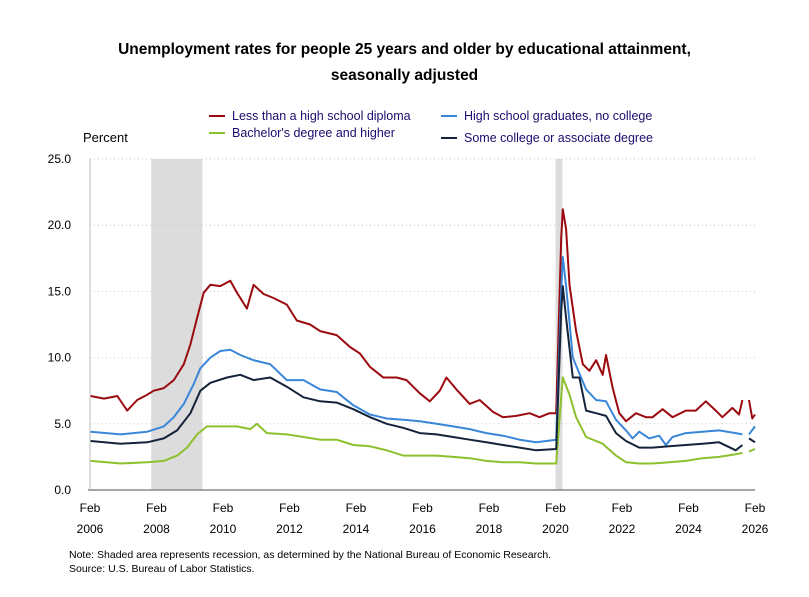 This screenshot has width=809, height=597. I want to click on y-tick-label: 25.0, so click(60, 159).